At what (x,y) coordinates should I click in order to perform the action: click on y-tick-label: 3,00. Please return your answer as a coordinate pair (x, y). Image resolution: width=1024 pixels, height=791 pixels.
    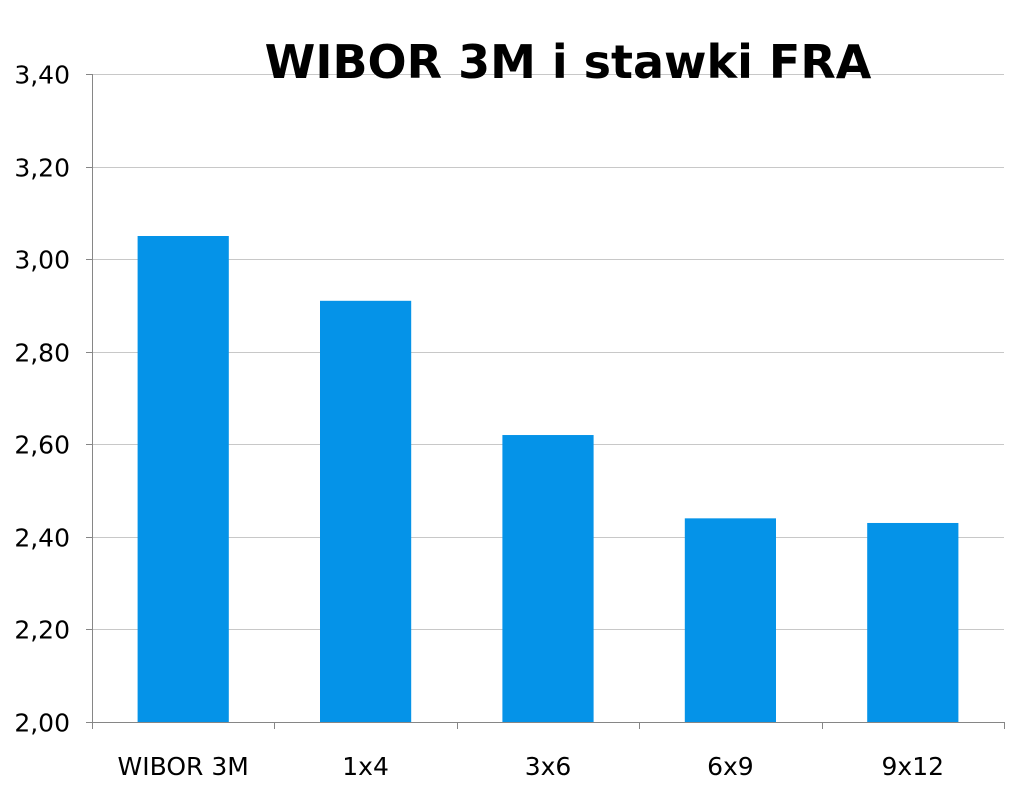
    Looking at the image, I should click on (42, 260).